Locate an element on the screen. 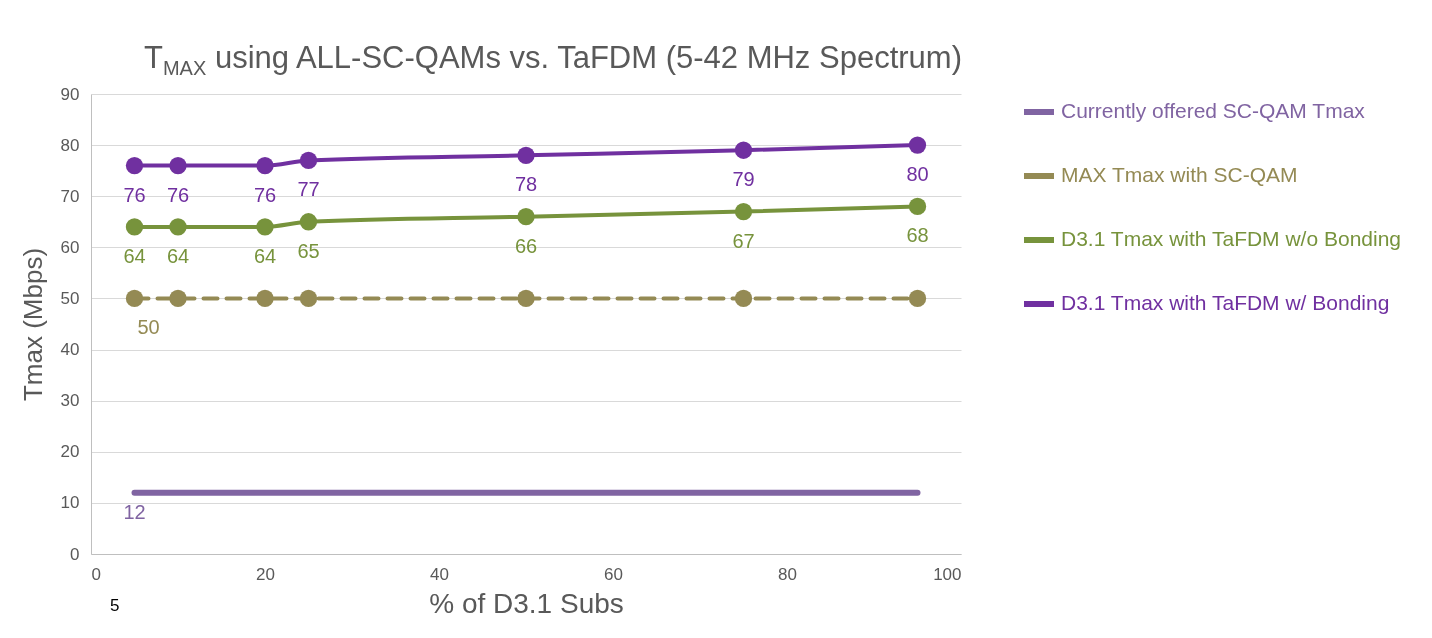 Image resolution: width=1432 pixels, height=638 pixels. chart-title: T$_{MAX}$ using ALL-SC-QAMs vs. TaFDM (5-42 MHz Spectrum) is located at coordinates (553, 60).